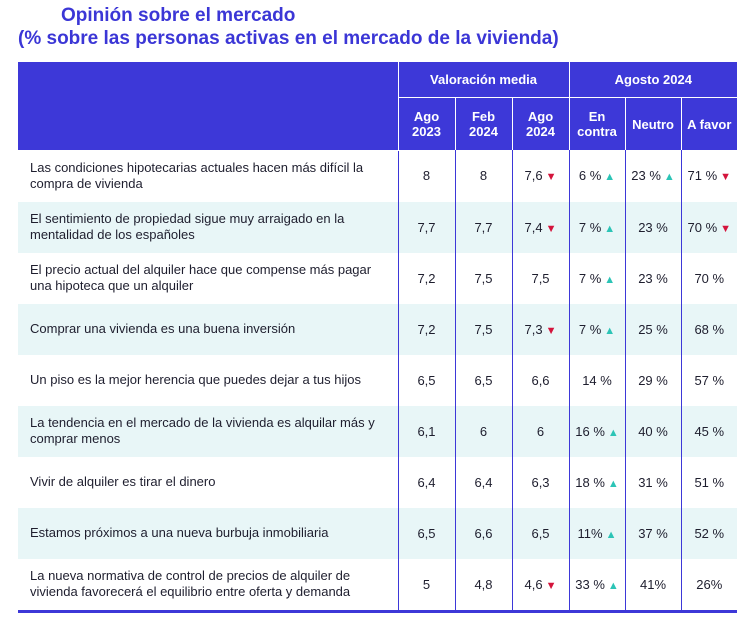 This screenshot has width=750, height=630. I want to click on cell-value: 4,8, so click(483, 584).